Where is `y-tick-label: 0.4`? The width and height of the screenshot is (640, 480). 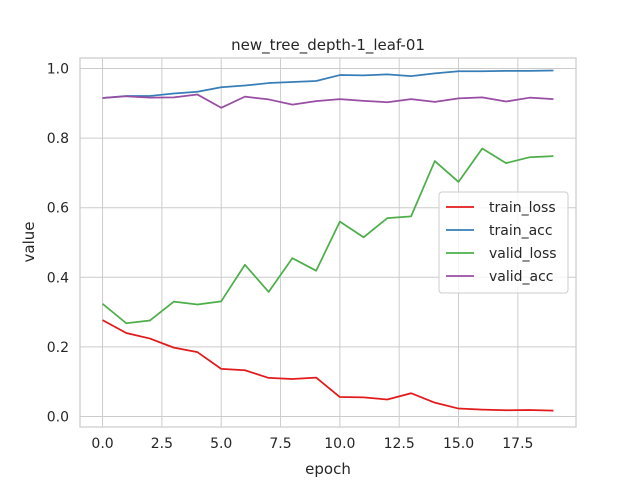 y-tick-label: 0.4 is located at coordinates (58, 278).